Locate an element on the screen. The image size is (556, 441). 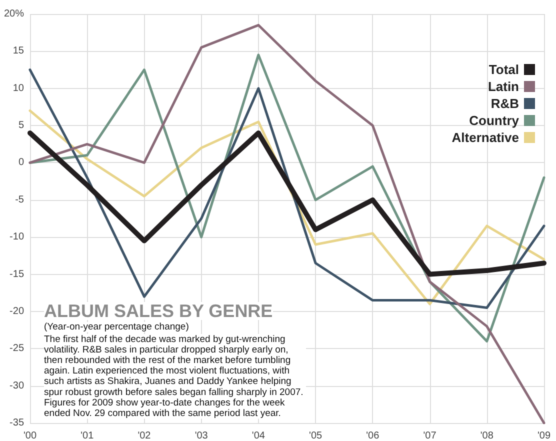
y-tick-label: -25 is located at coordinates (17, 348).